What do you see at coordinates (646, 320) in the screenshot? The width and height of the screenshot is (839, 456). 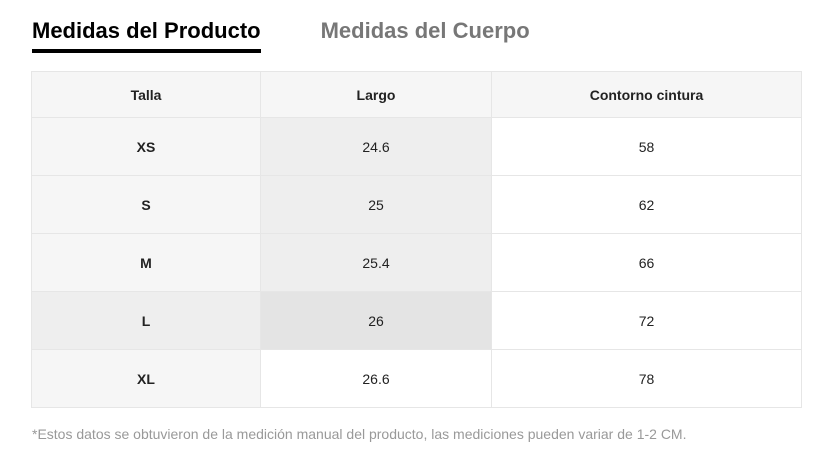 I see `waist-cell: 72` at bounding box center [646, 320].